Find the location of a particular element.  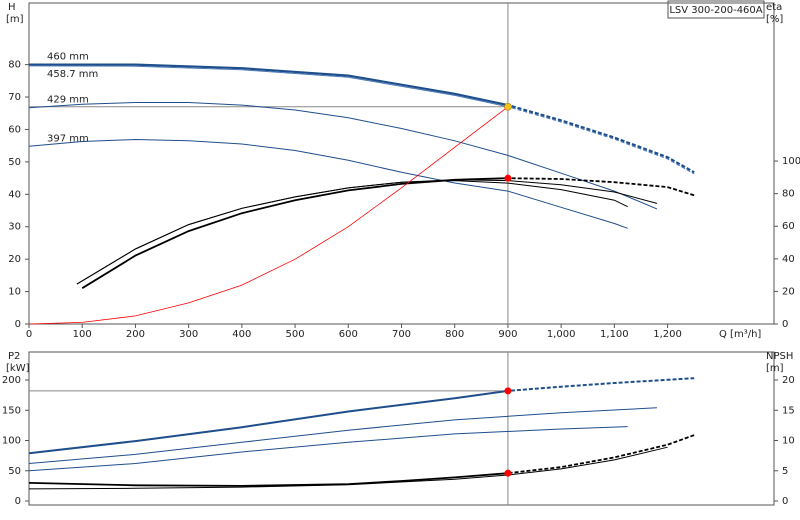

y-axis-label: H is located at coordinates (12, 7).